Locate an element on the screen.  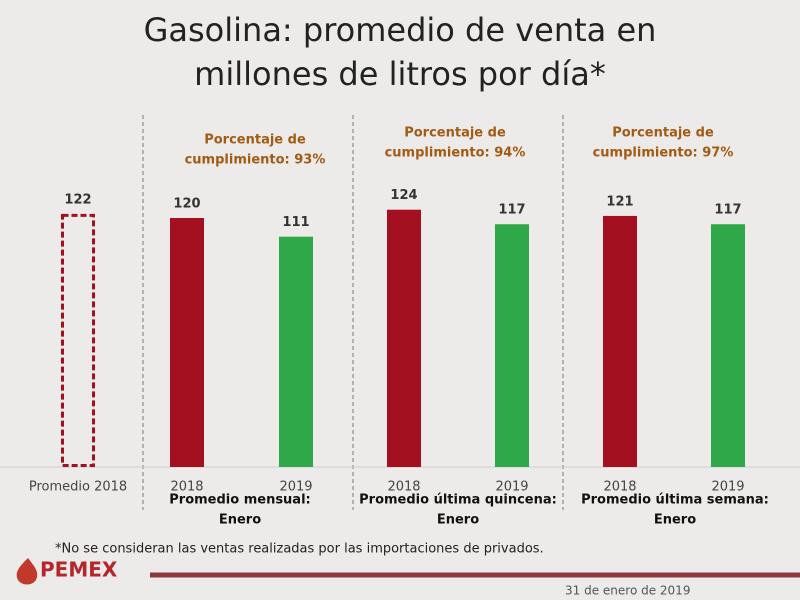
annotation: cumplimiento: 93% is located at coordinates (255, 160).